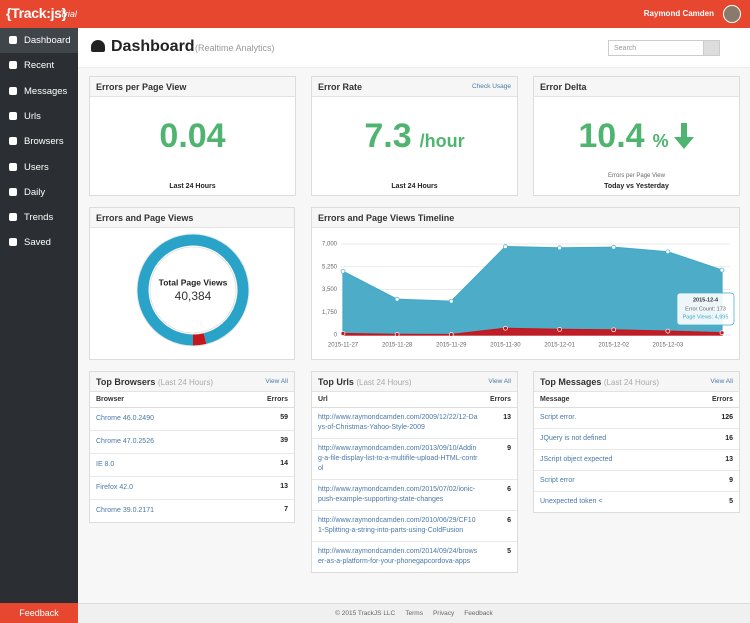  Describe the element at coordinates (39, 167) in the screenshot. I see `nav-item: Users` at that location.